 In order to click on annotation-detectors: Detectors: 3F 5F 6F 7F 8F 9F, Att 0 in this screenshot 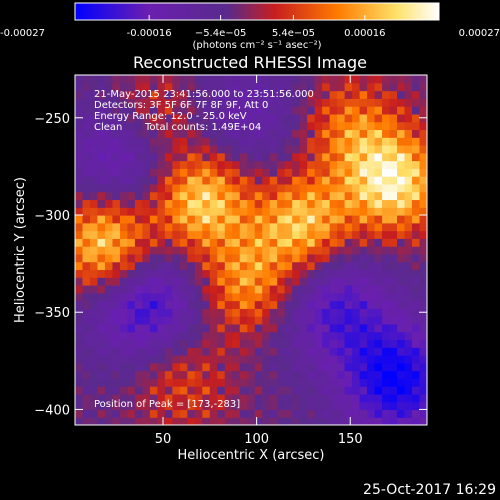, I will do `click(181, 105)`.